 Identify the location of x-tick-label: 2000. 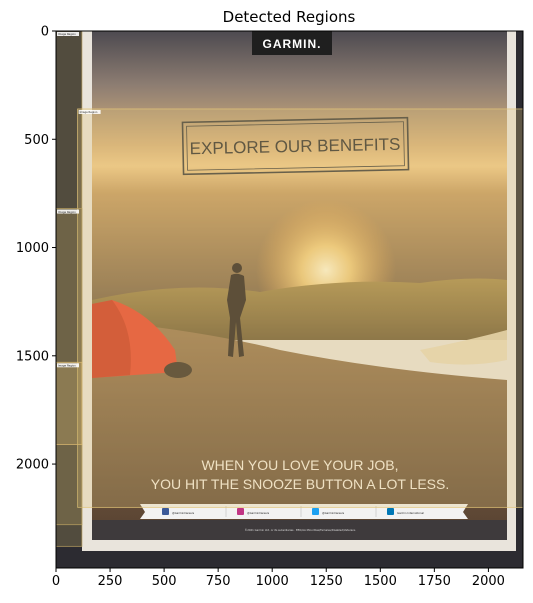
(488, 581).